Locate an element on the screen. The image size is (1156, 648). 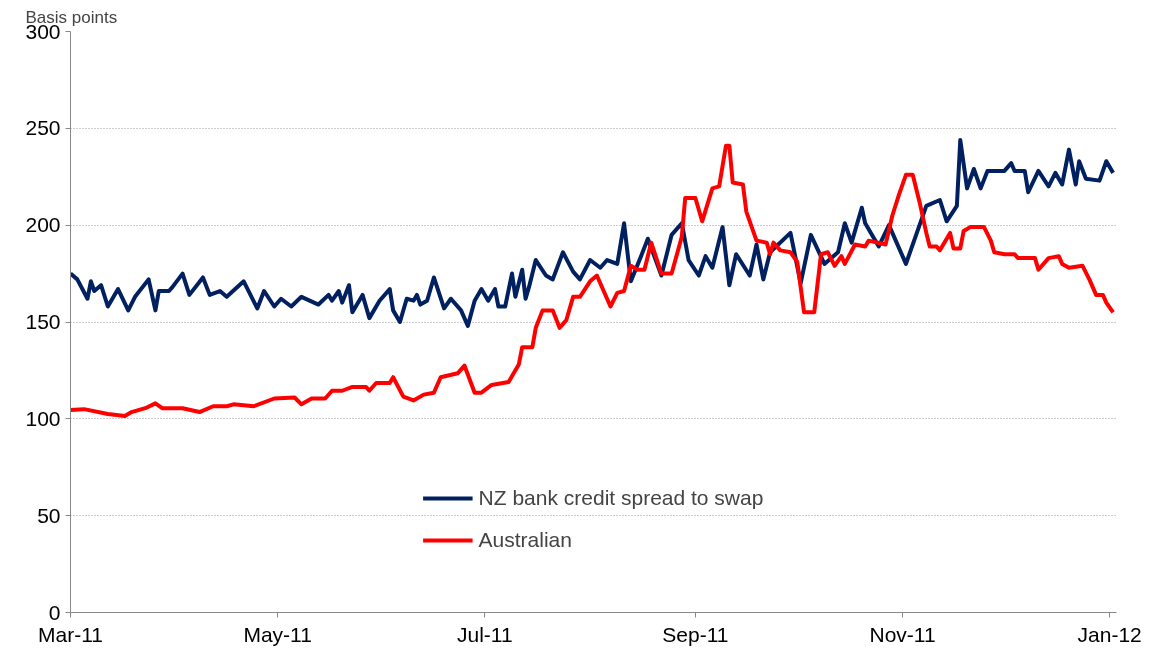
legend-label: NZ bank credit spread to swap is located at coordinates (621, 498).